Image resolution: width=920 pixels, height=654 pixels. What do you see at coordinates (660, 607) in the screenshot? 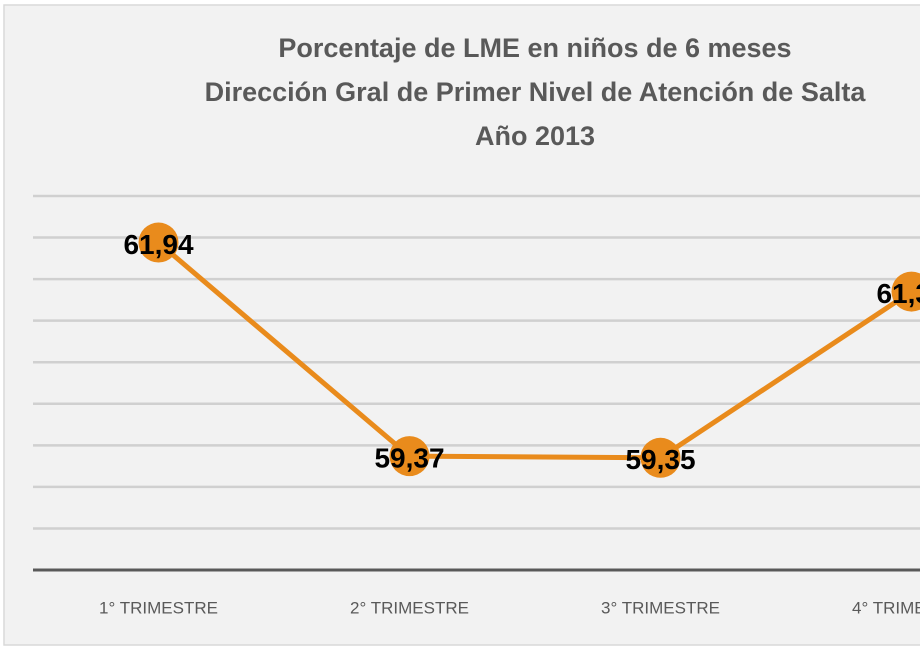
I see `x-tick-label: 3° TRIMESTRE` at bounding box center [660, 607].